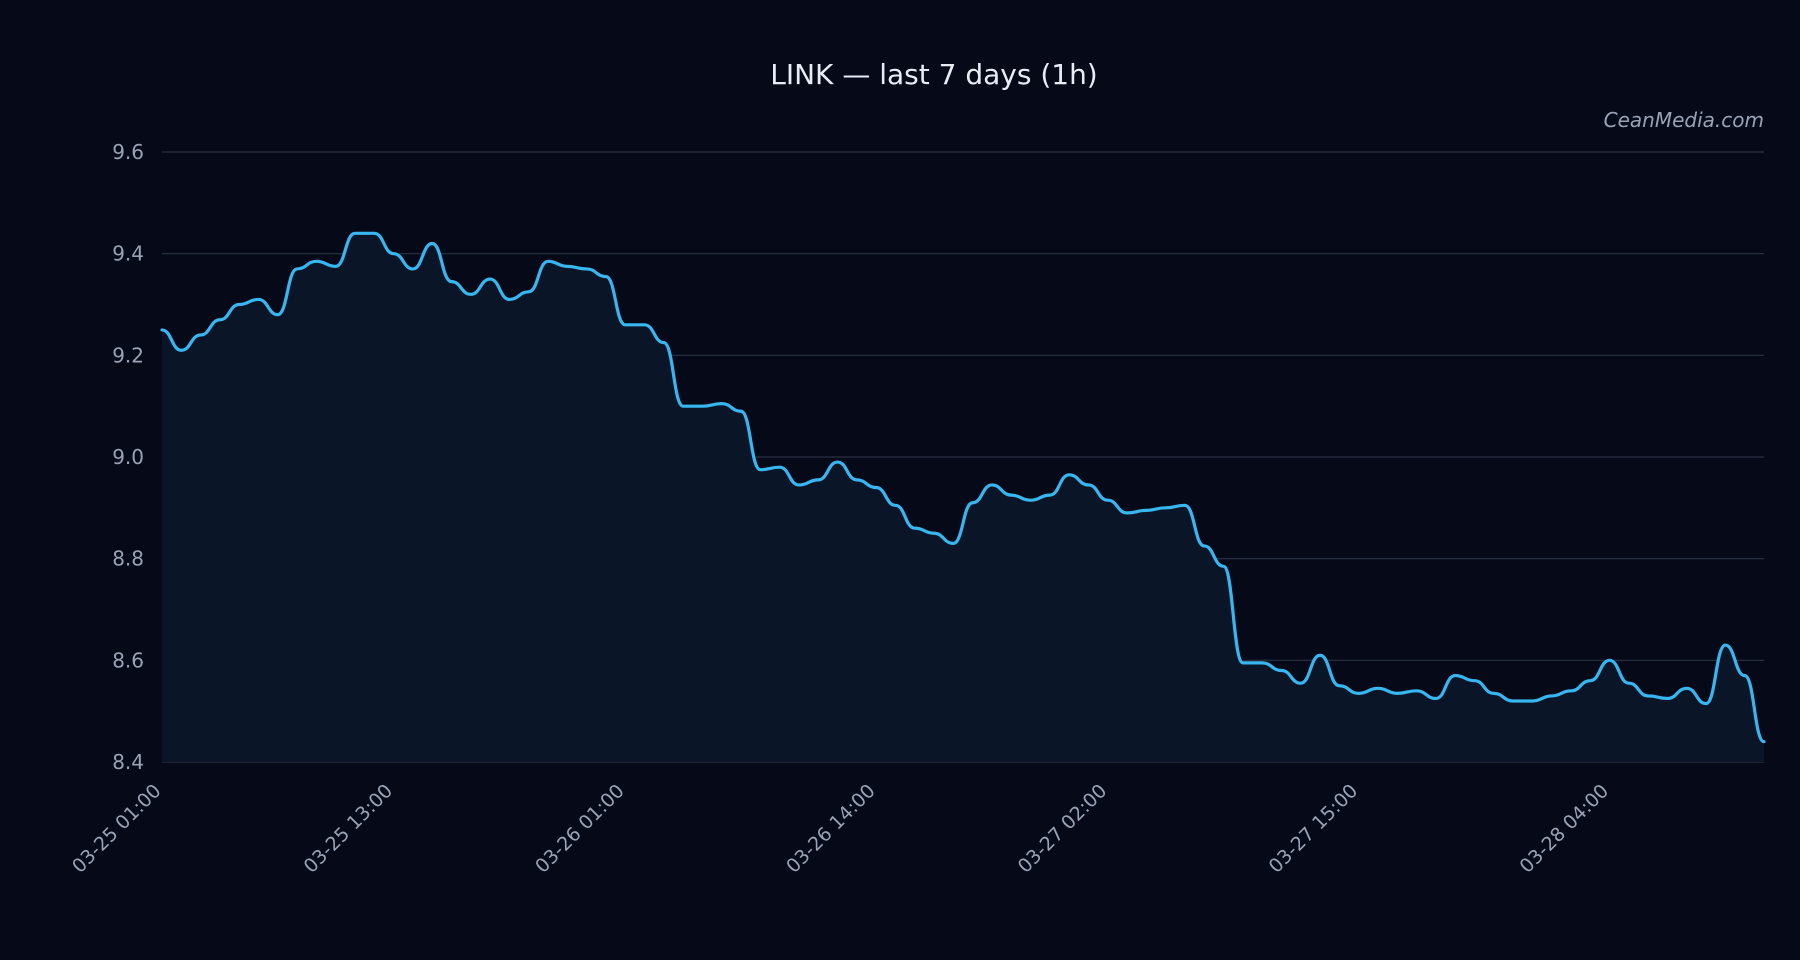 The height and width of the screenshot is (960, 1800). What do you see at coordinates (128, 152) in the screenshot?
I see `y-tick-label: 9.6` at bounding box center [128, 152].